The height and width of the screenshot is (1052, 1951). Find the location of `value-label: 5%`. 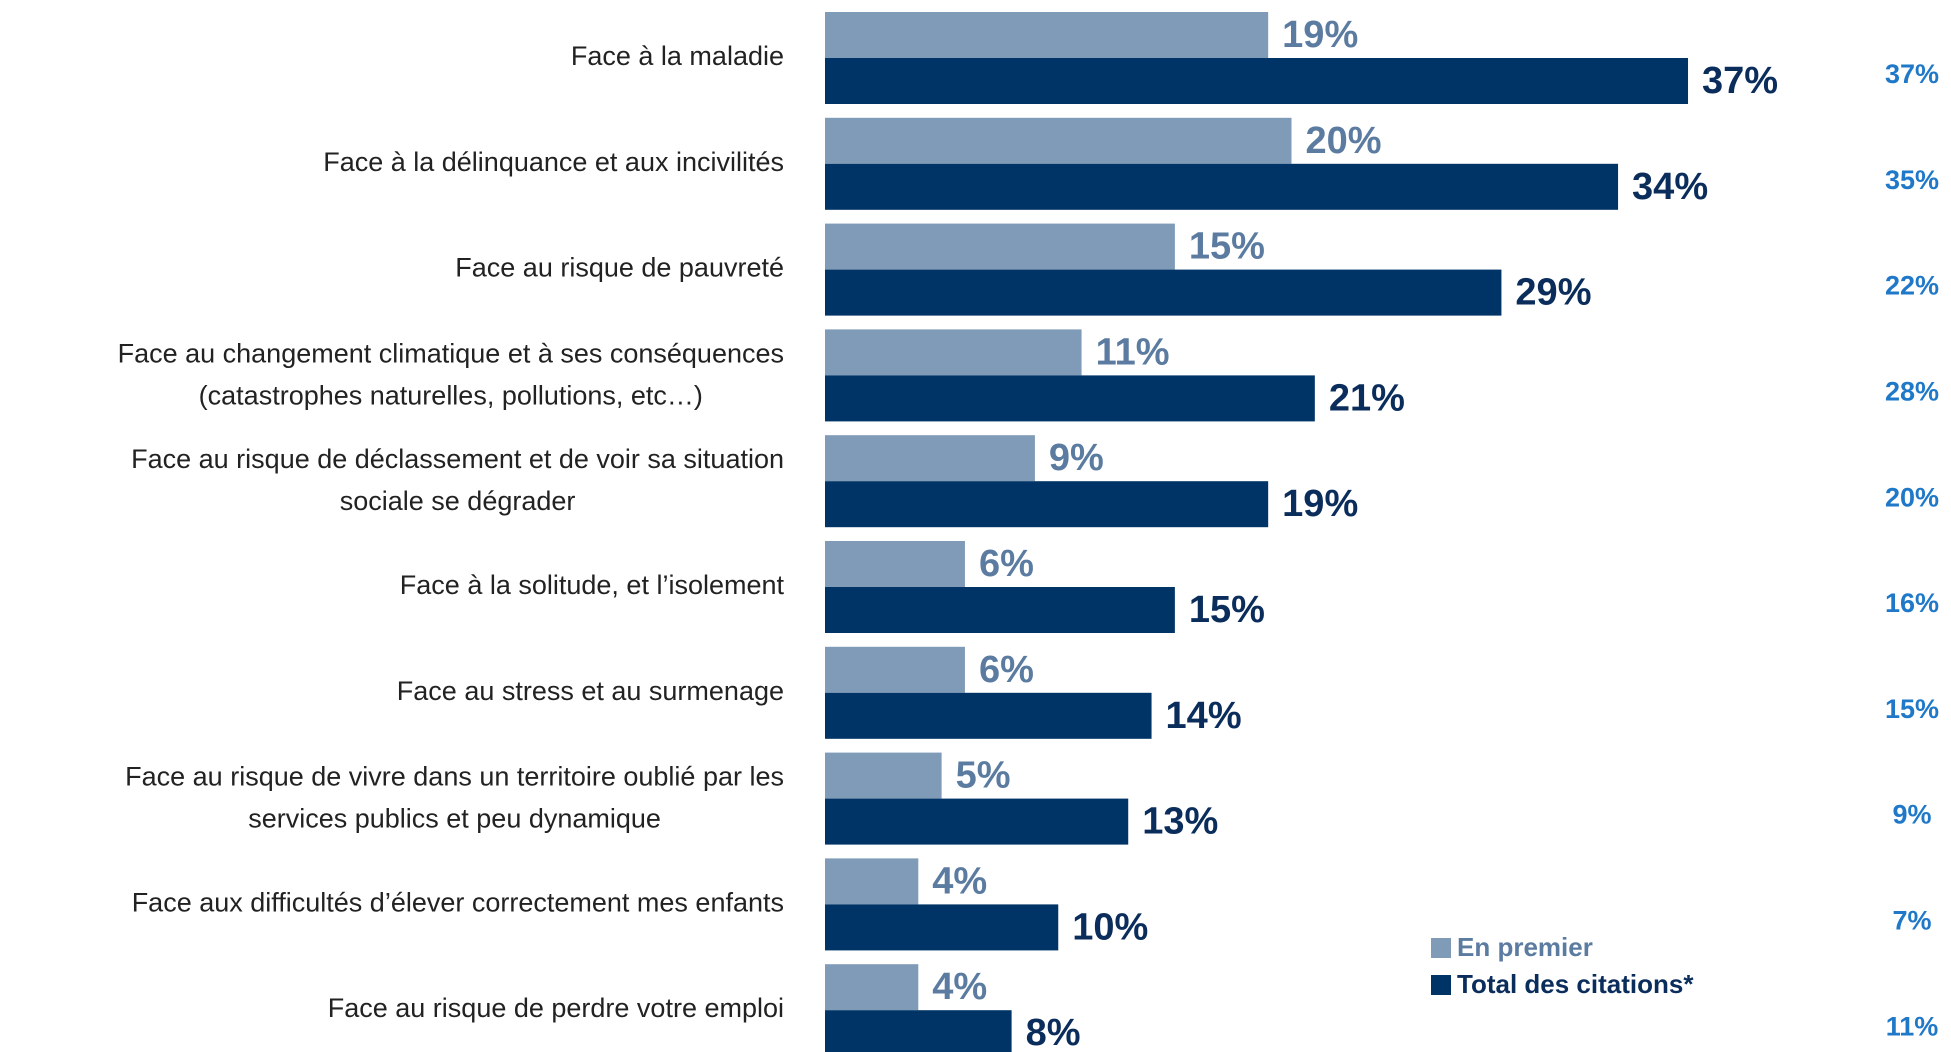

value-label: 5% is located at coordinates (983, 776).